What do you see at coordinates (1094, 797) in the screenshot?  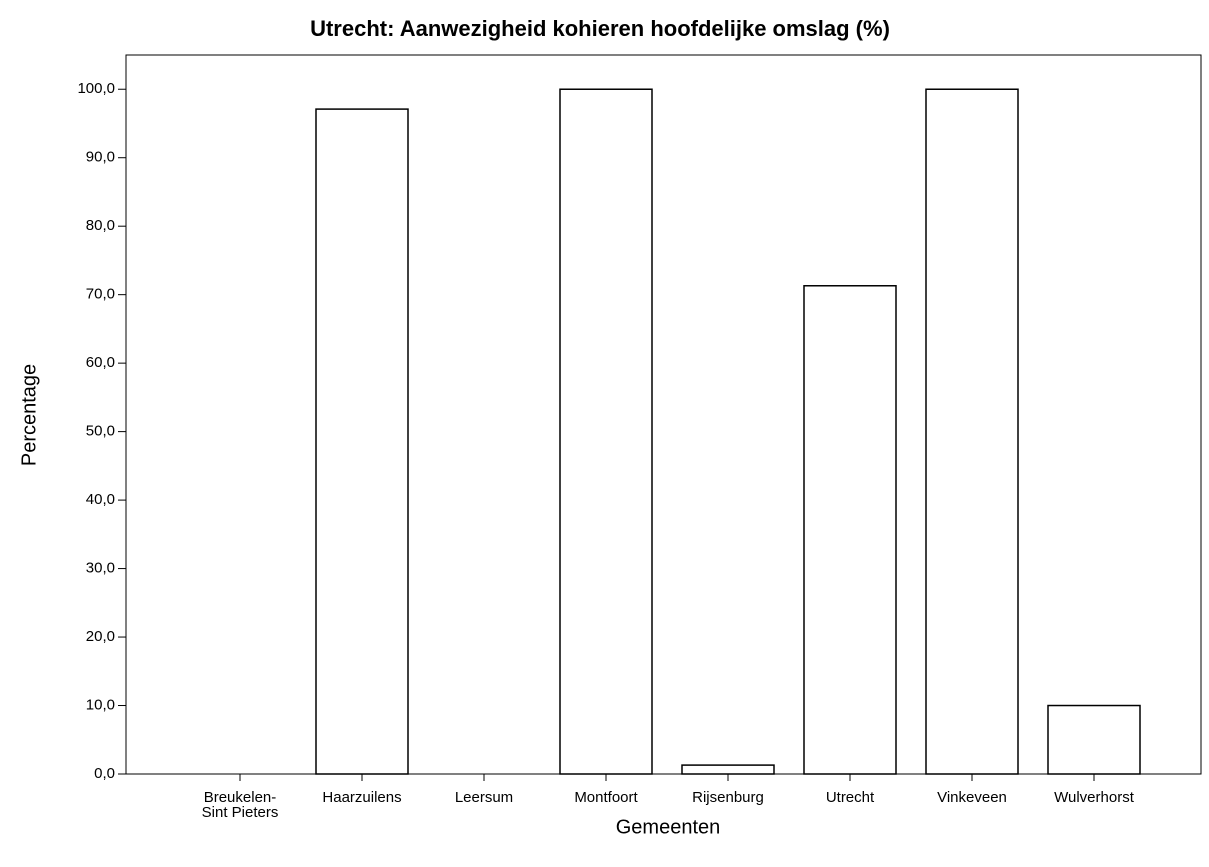 I see `x-tick-label: Wulverhorst` at bounding box center [1094, 797].